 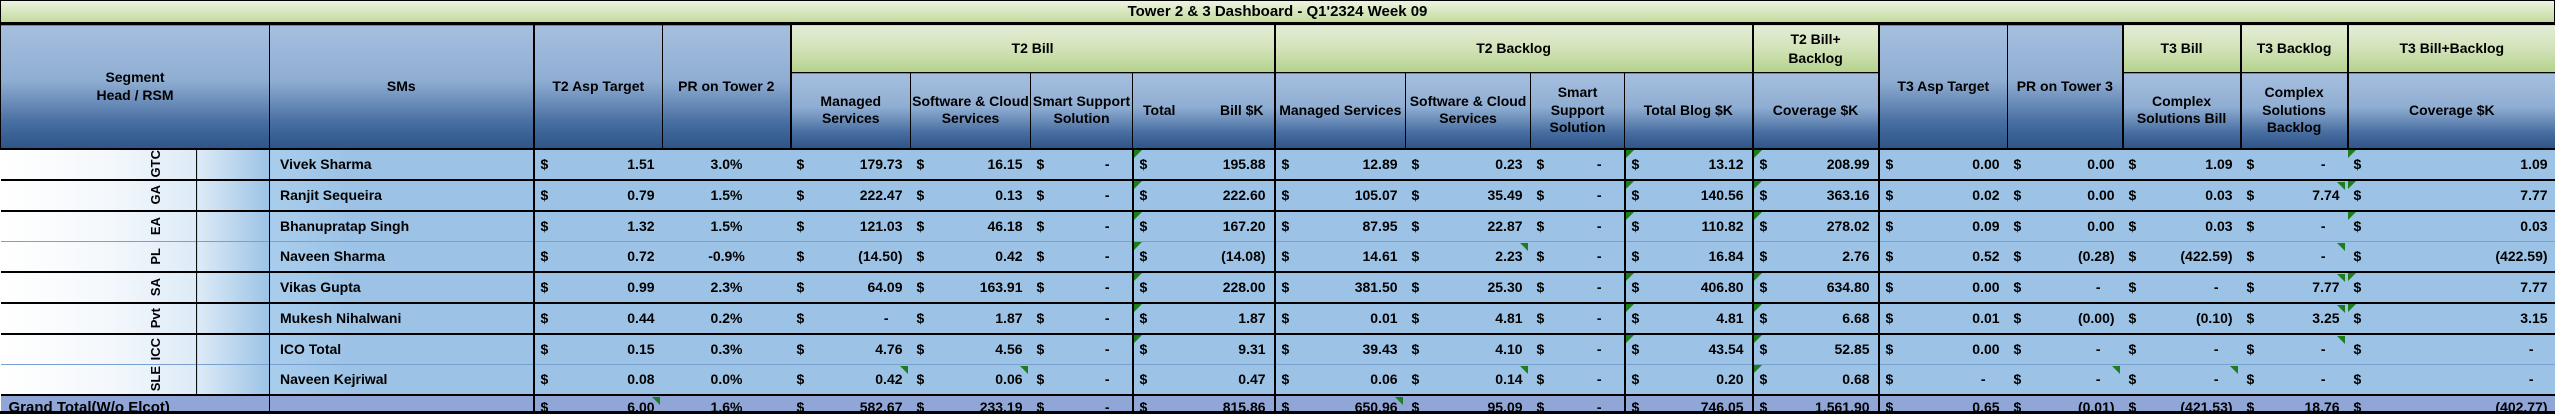 I want to click on cell-t2-coverage: $1,561.90, so click(x=1816, y=402).